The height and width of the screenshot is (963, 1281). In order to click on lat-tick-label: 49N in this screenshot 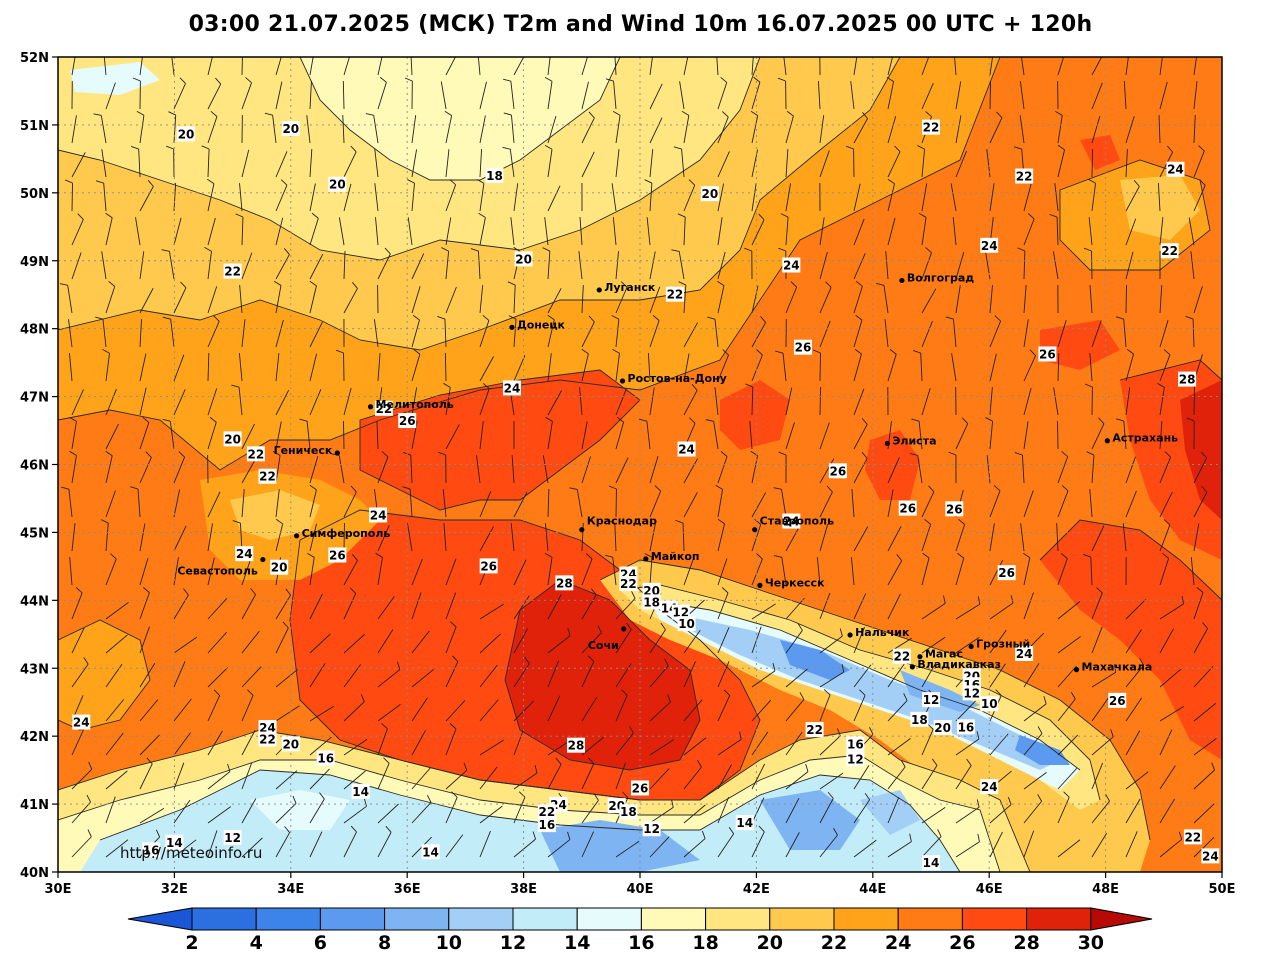, I will do `click(34, 262)`.